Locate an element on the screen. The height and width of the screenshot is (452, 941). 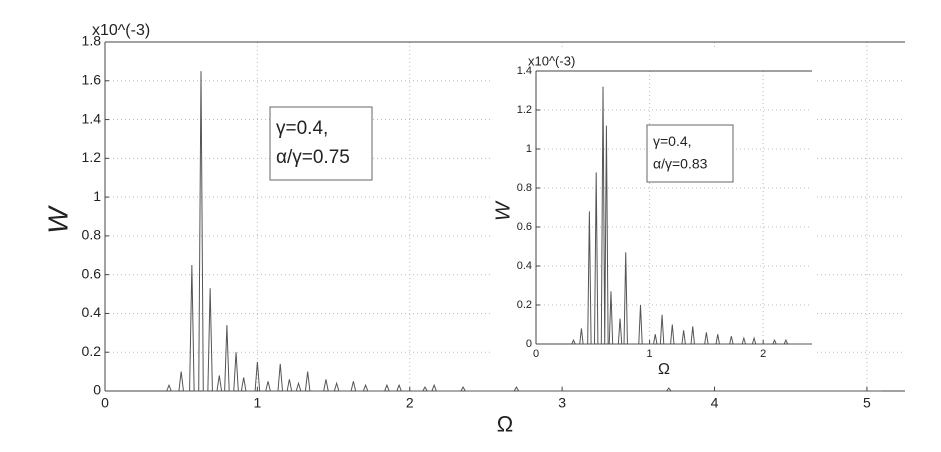
y-tick-label: 1.8 is located at coordinates (92, 41).